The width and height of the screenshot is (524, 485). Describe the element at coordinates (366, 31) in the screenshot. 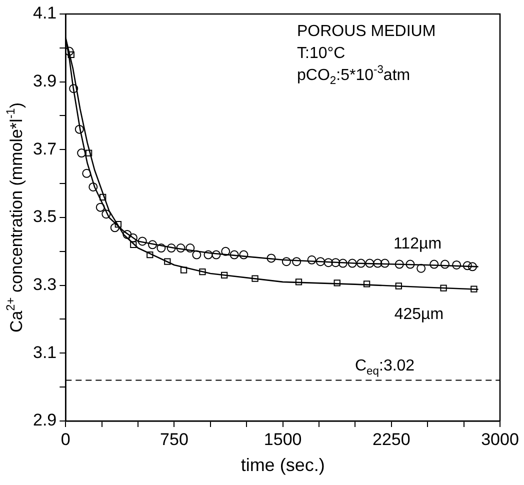

I see `annotation: POROUS MEDIUM` at that location.